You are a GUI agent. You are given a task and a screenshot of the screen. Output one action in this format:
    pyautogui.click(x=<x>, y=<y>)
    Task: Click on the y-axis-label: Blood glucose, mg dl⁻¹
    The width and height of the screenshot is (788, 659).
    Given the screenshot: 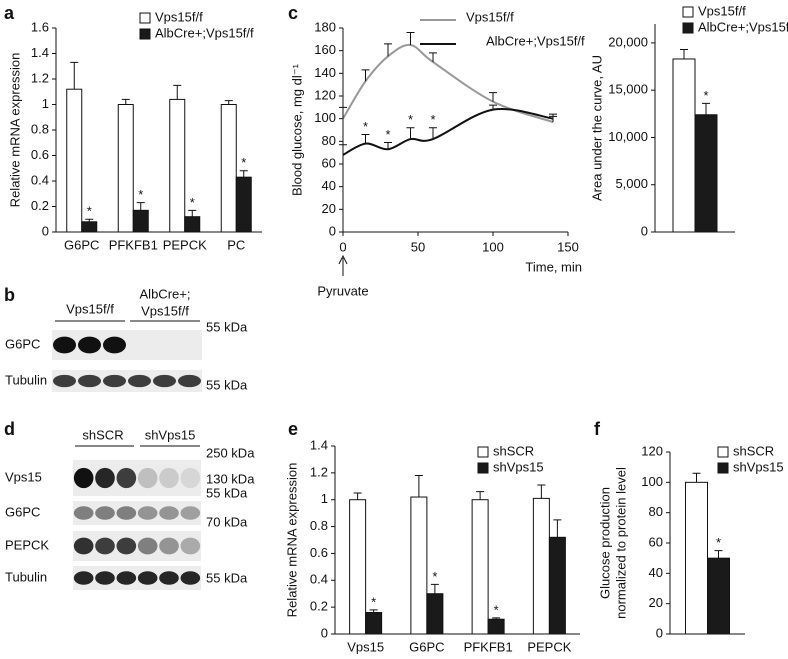 What is the action you would take?
    pyautogui.click(x=296, y=129)
    